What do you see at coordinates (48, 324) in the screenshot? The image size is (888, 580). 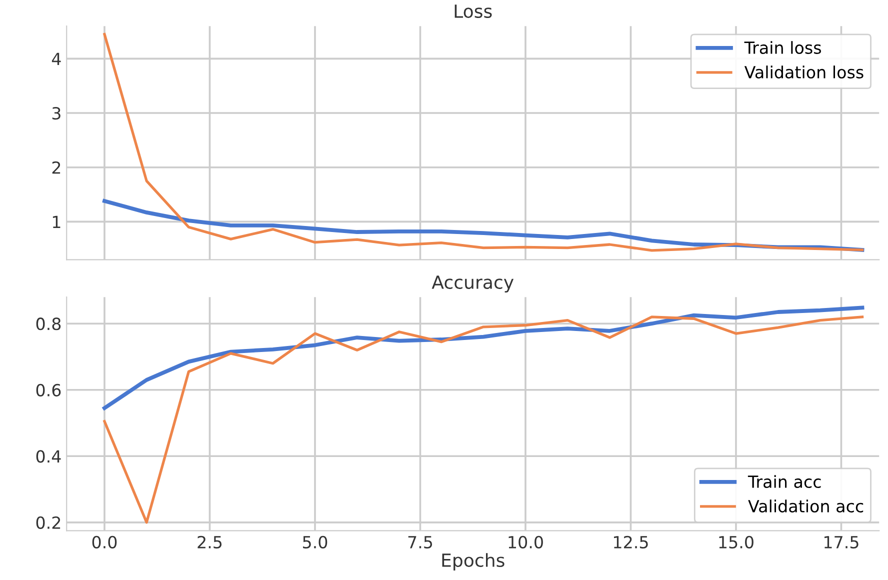 I see `y-tick-label: 0.8` at bounding box center [48, 324].